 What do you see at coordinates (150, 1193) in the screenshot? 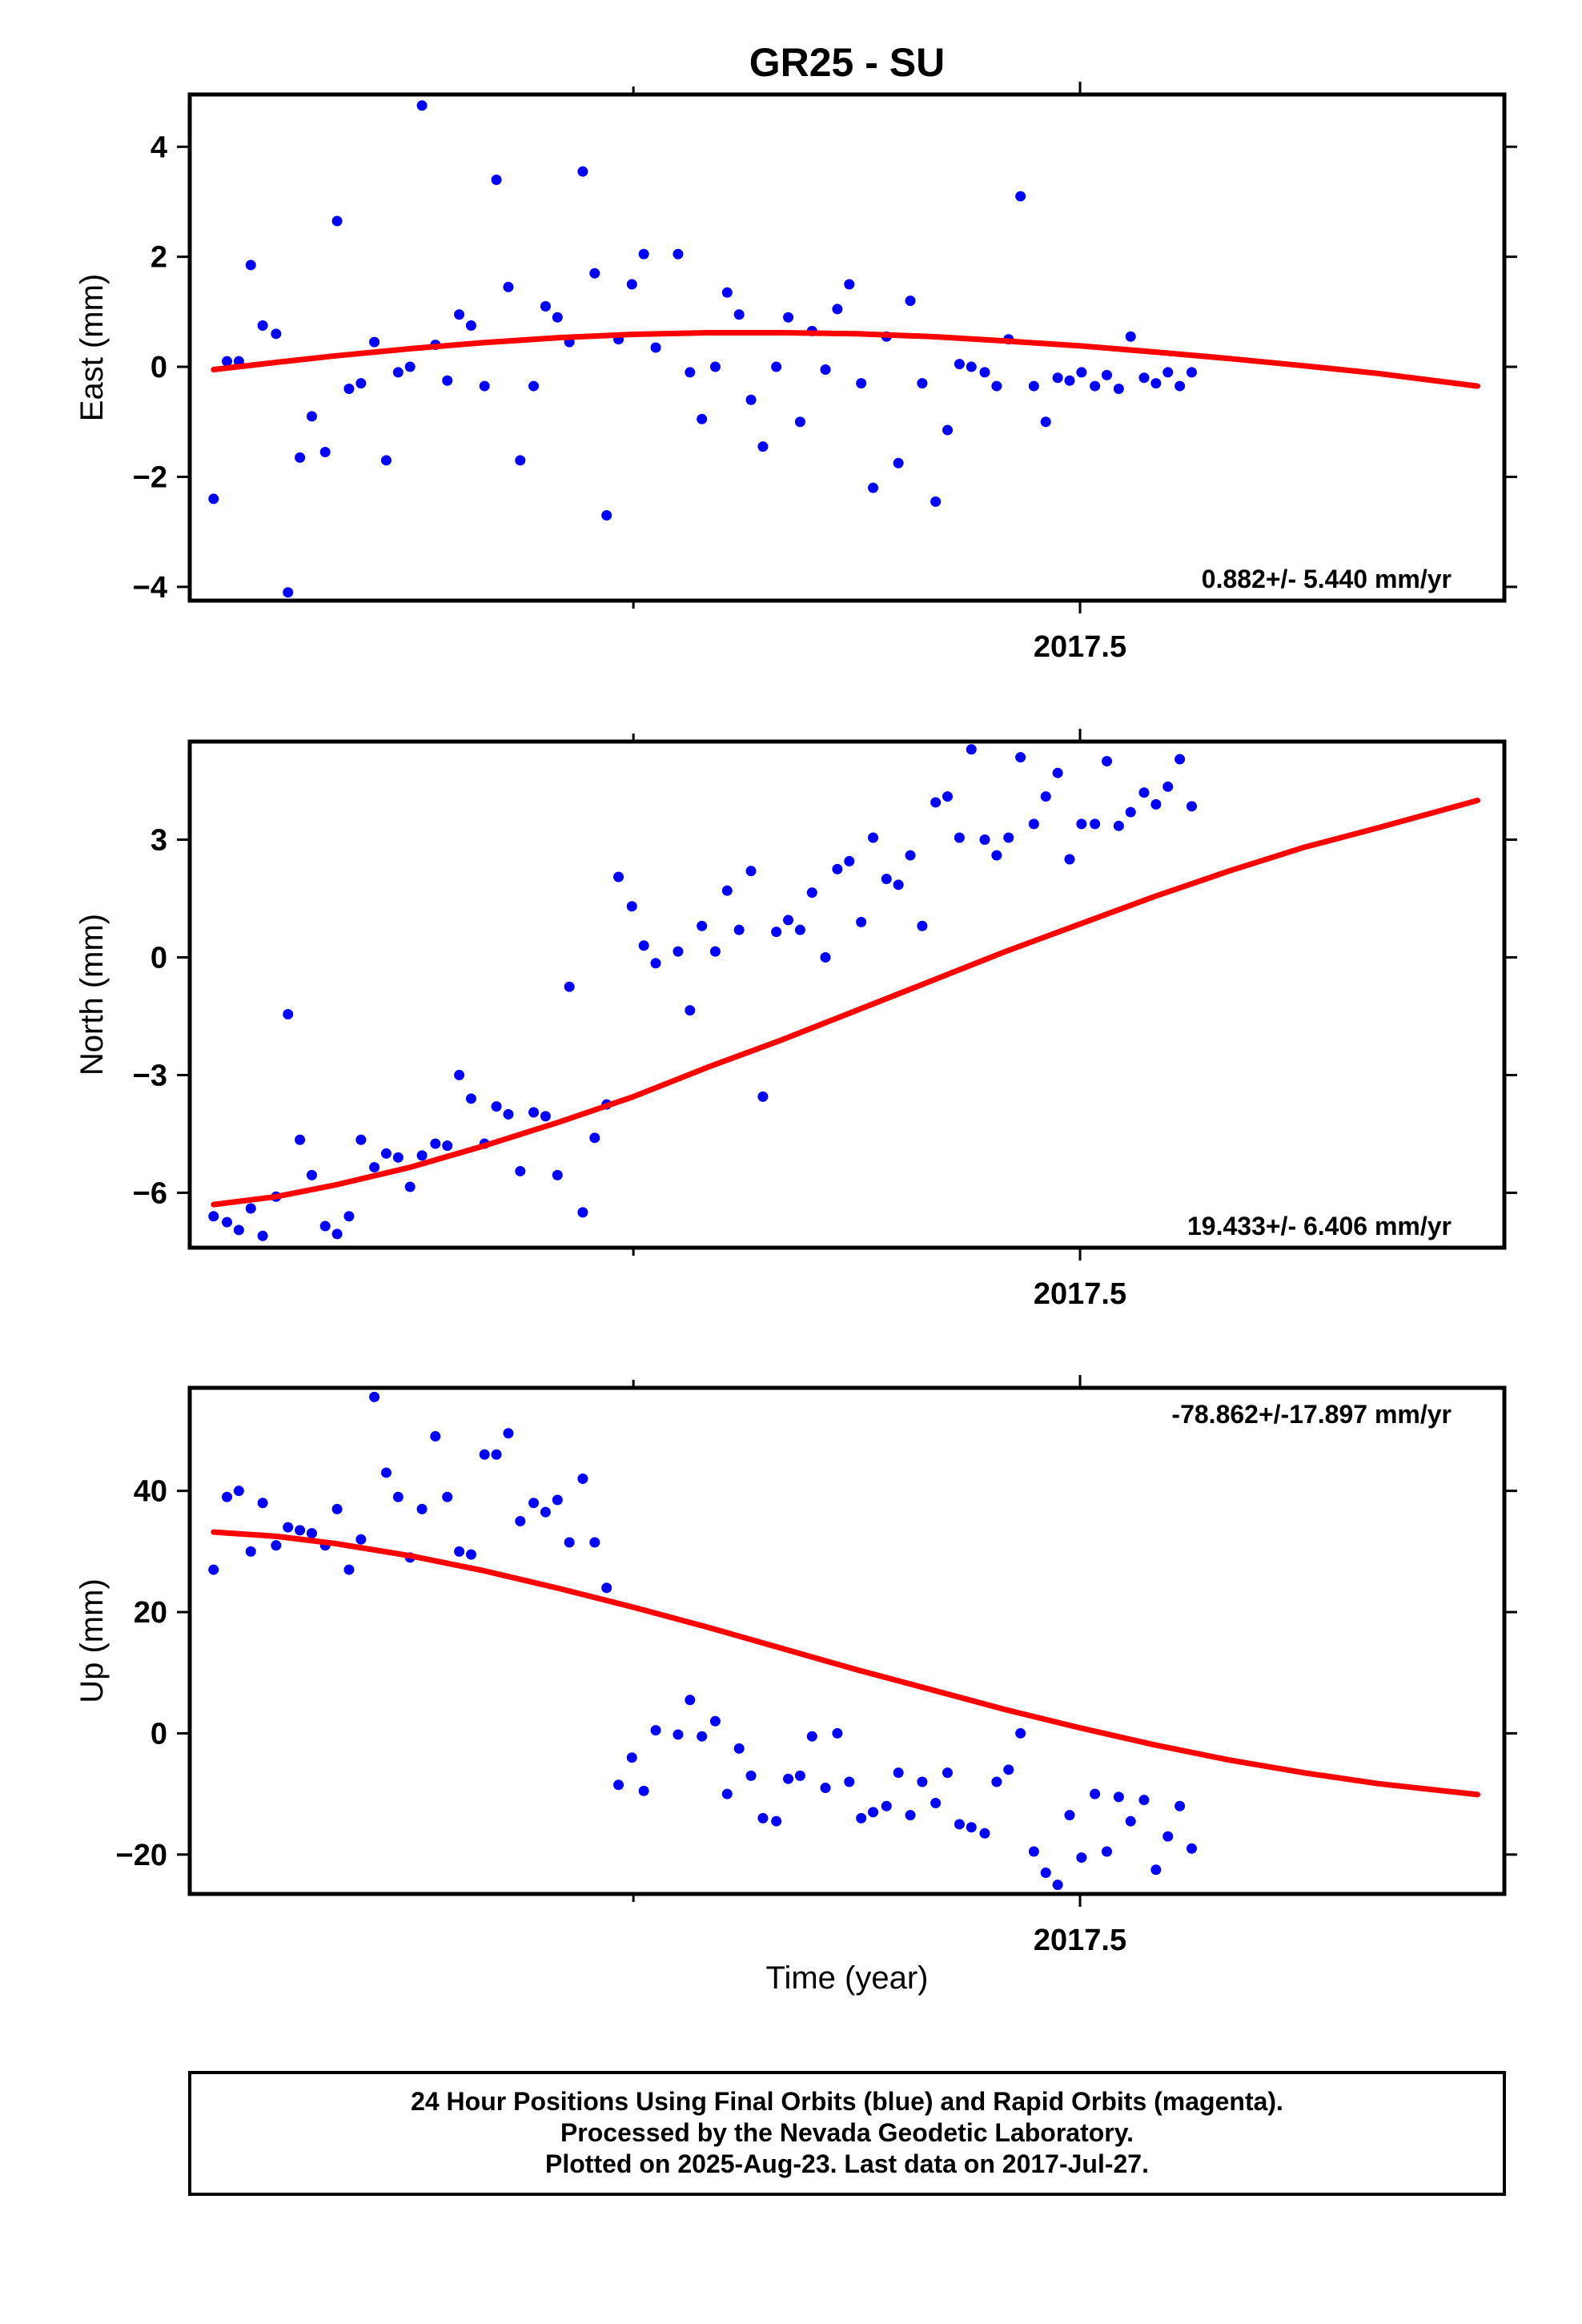
I see `chart-1-ytick-label: −6` at bounding box center [150, 1193].